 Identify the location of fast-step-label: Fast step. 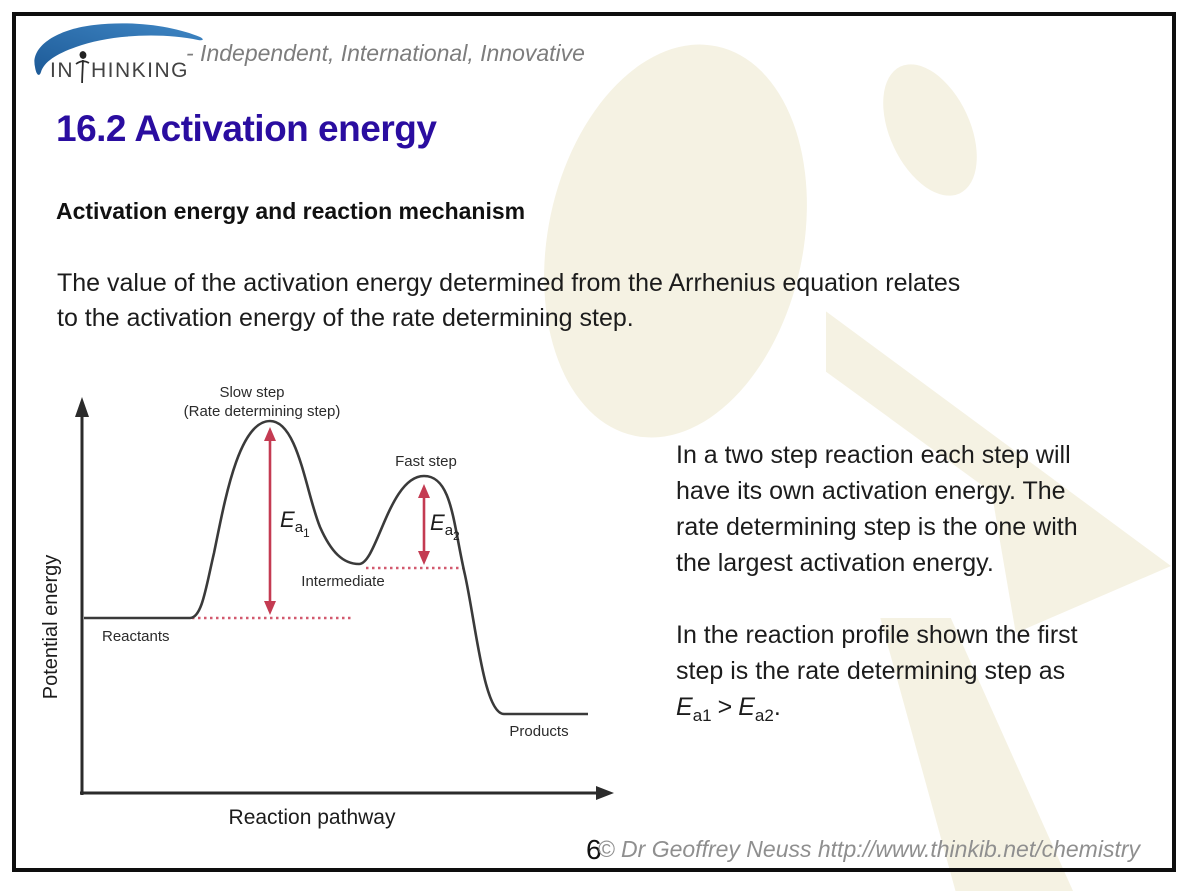
(426, 461).